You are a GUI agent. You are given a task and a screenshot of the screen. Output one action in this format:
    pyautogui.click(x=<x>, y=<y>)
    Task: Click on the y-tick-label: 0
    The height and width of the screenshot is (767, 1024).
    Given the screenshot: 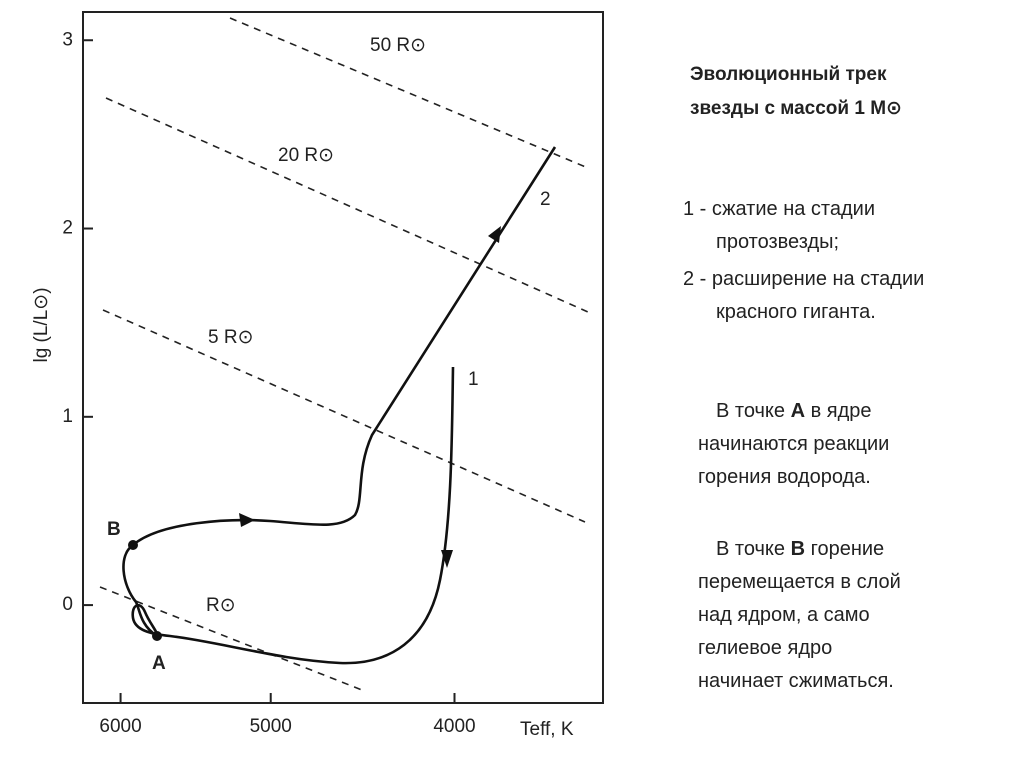 What is the action you would take?
    pyautogui.click(x=67, y=604)
    